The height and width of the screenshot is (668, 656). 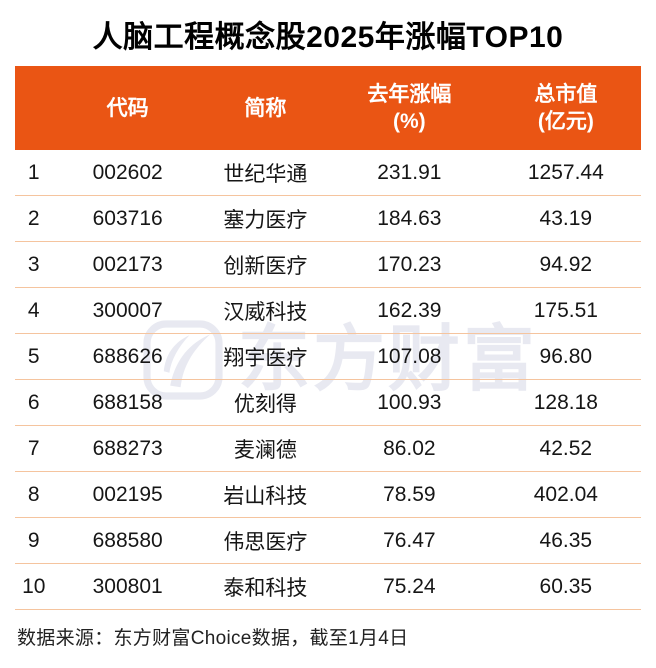 What do you see at coordinates (33, 494) in the screenshot?
I see `cell-rank: 8` at bounding box center [33, 494].